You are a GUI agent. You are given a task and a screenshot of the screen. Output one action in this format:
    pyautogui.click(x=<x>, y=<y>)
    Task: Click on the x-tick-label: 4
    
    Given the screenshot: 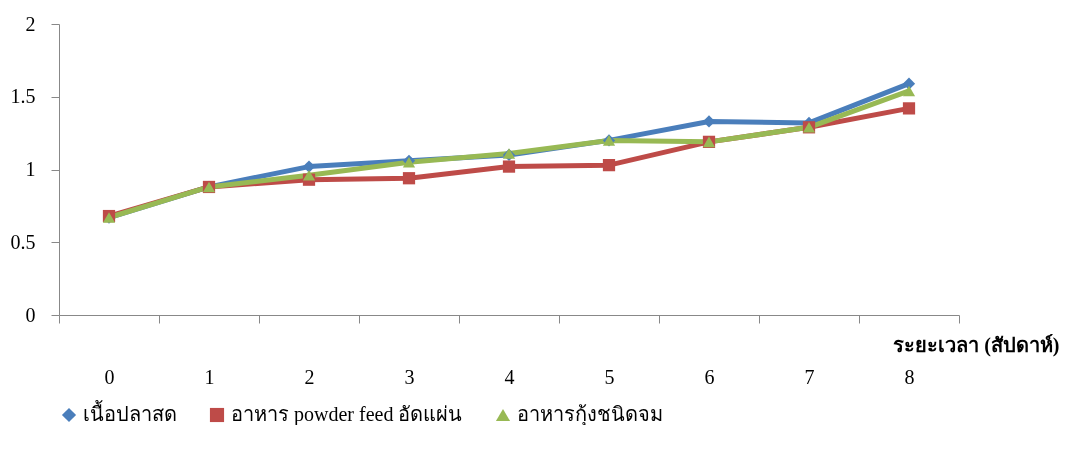 What is the action you would take?
    pyautogui.click(x=509, y=376)
    